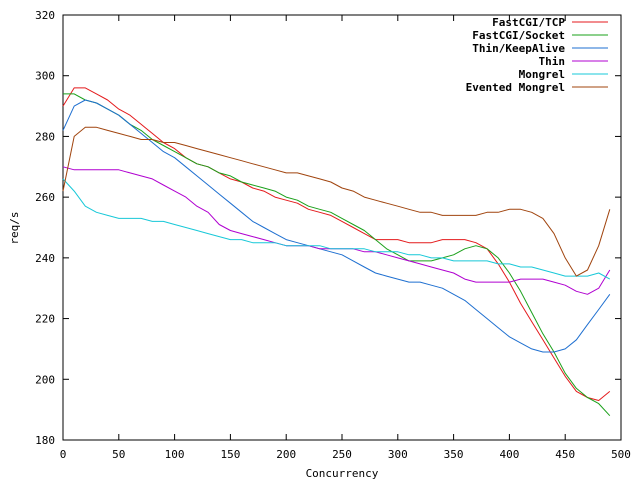 The width and height of the screenshot is (640, 480). I want to click on x-tick-label: 50, so click(118, 454).